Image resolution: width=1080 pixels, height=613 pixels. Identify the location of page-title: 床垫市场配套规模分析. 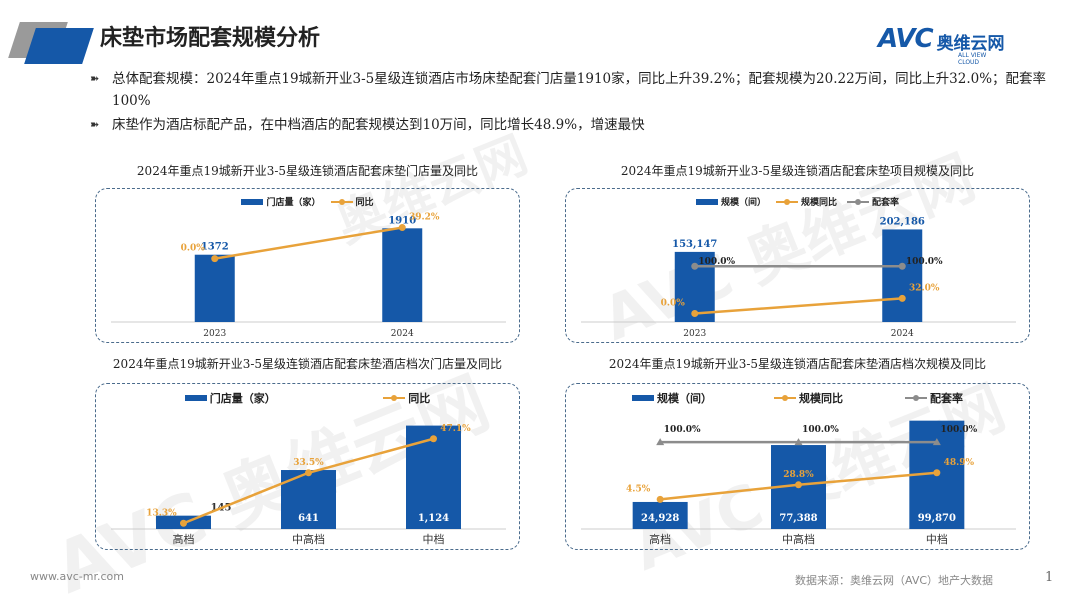
(210, 38).